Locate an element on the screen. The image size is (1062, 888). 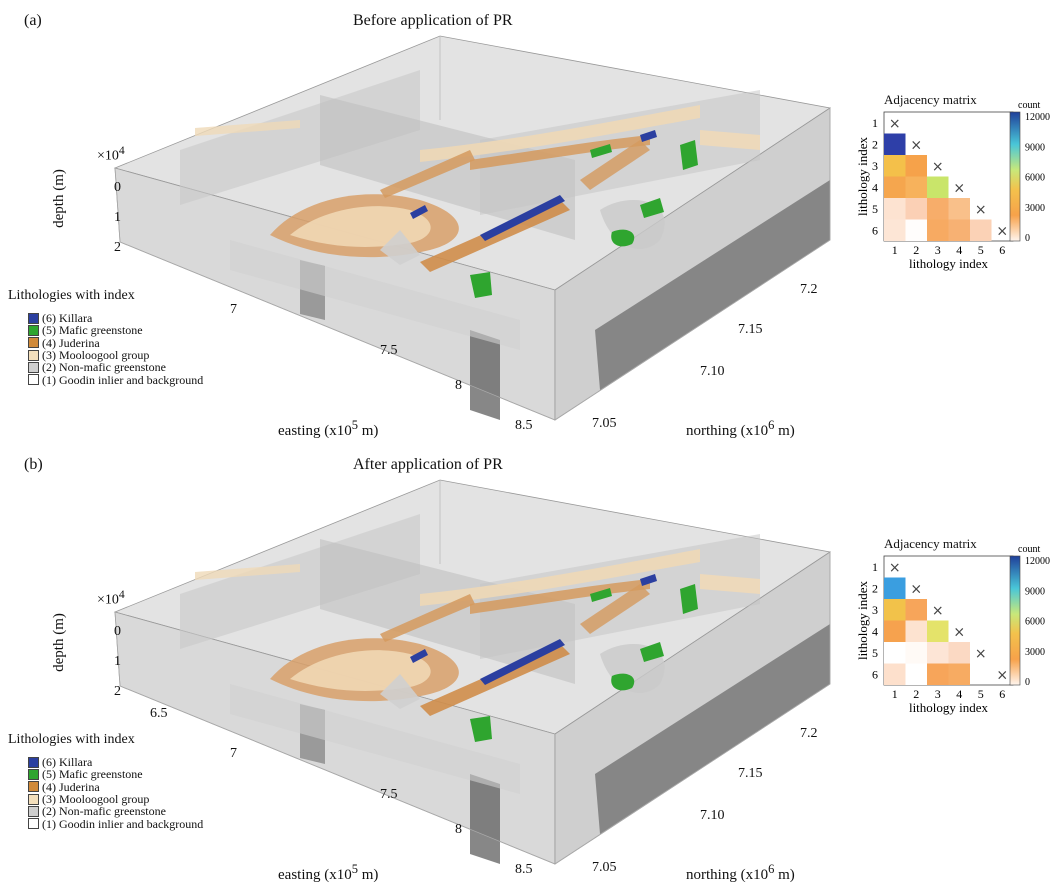
northing-tick: 7.15 is located at coordinates (750, 773).